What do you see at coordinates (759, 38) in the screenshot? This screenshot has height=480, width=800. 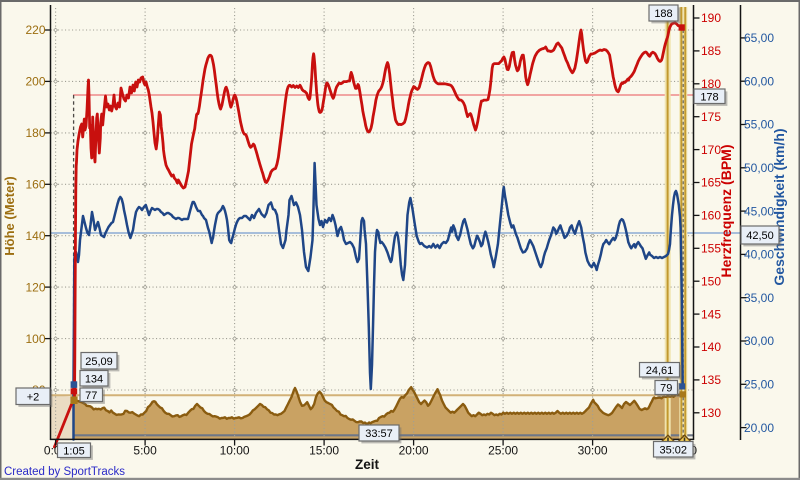 I see `svg-text: 65,00` at bounding box center [759, 38].